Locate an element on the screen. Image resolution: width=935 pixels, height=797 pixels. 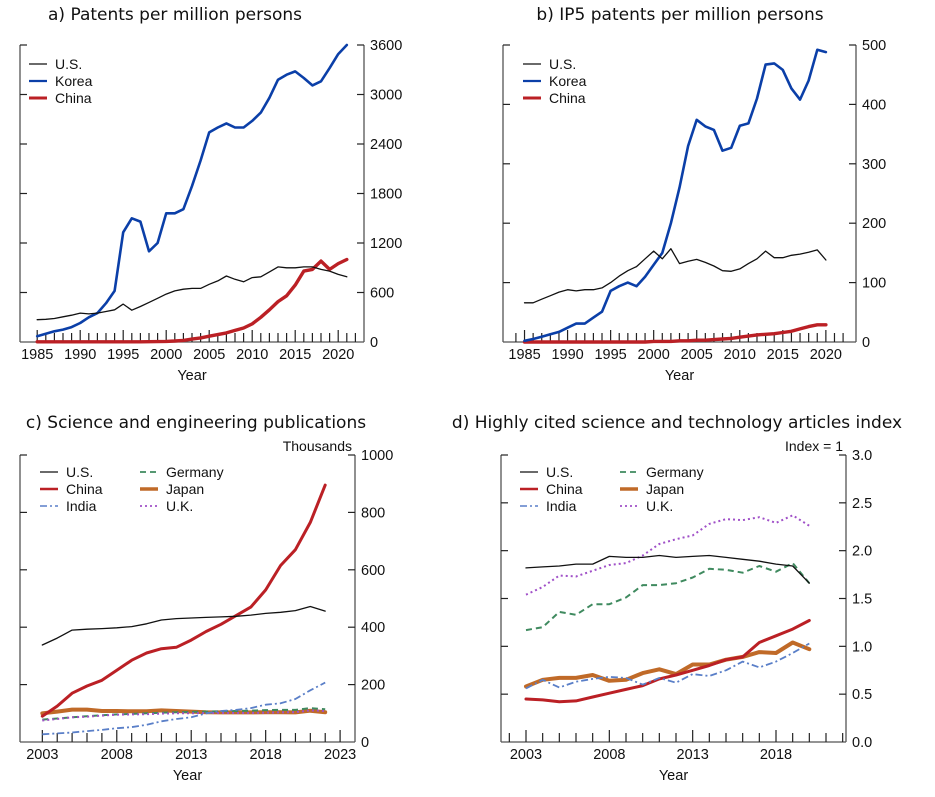
y-tick-label: 3.0 is located at coordinates (862, 456).